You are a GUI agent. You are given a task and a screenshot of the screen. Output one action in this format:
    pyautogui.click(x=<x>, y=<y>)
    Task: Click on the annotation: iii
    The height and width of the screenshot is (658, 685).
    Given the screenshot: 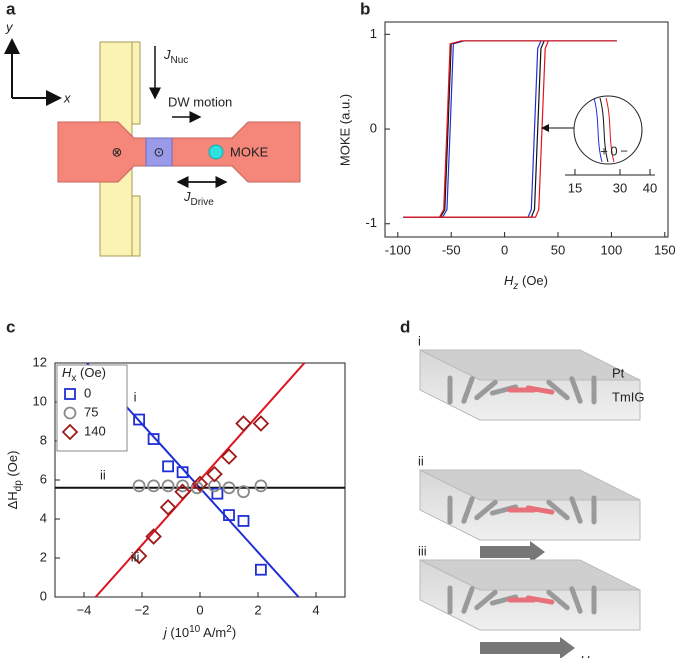 What is the action you would take?
    pyautogui.click(x=135, y=556)
    